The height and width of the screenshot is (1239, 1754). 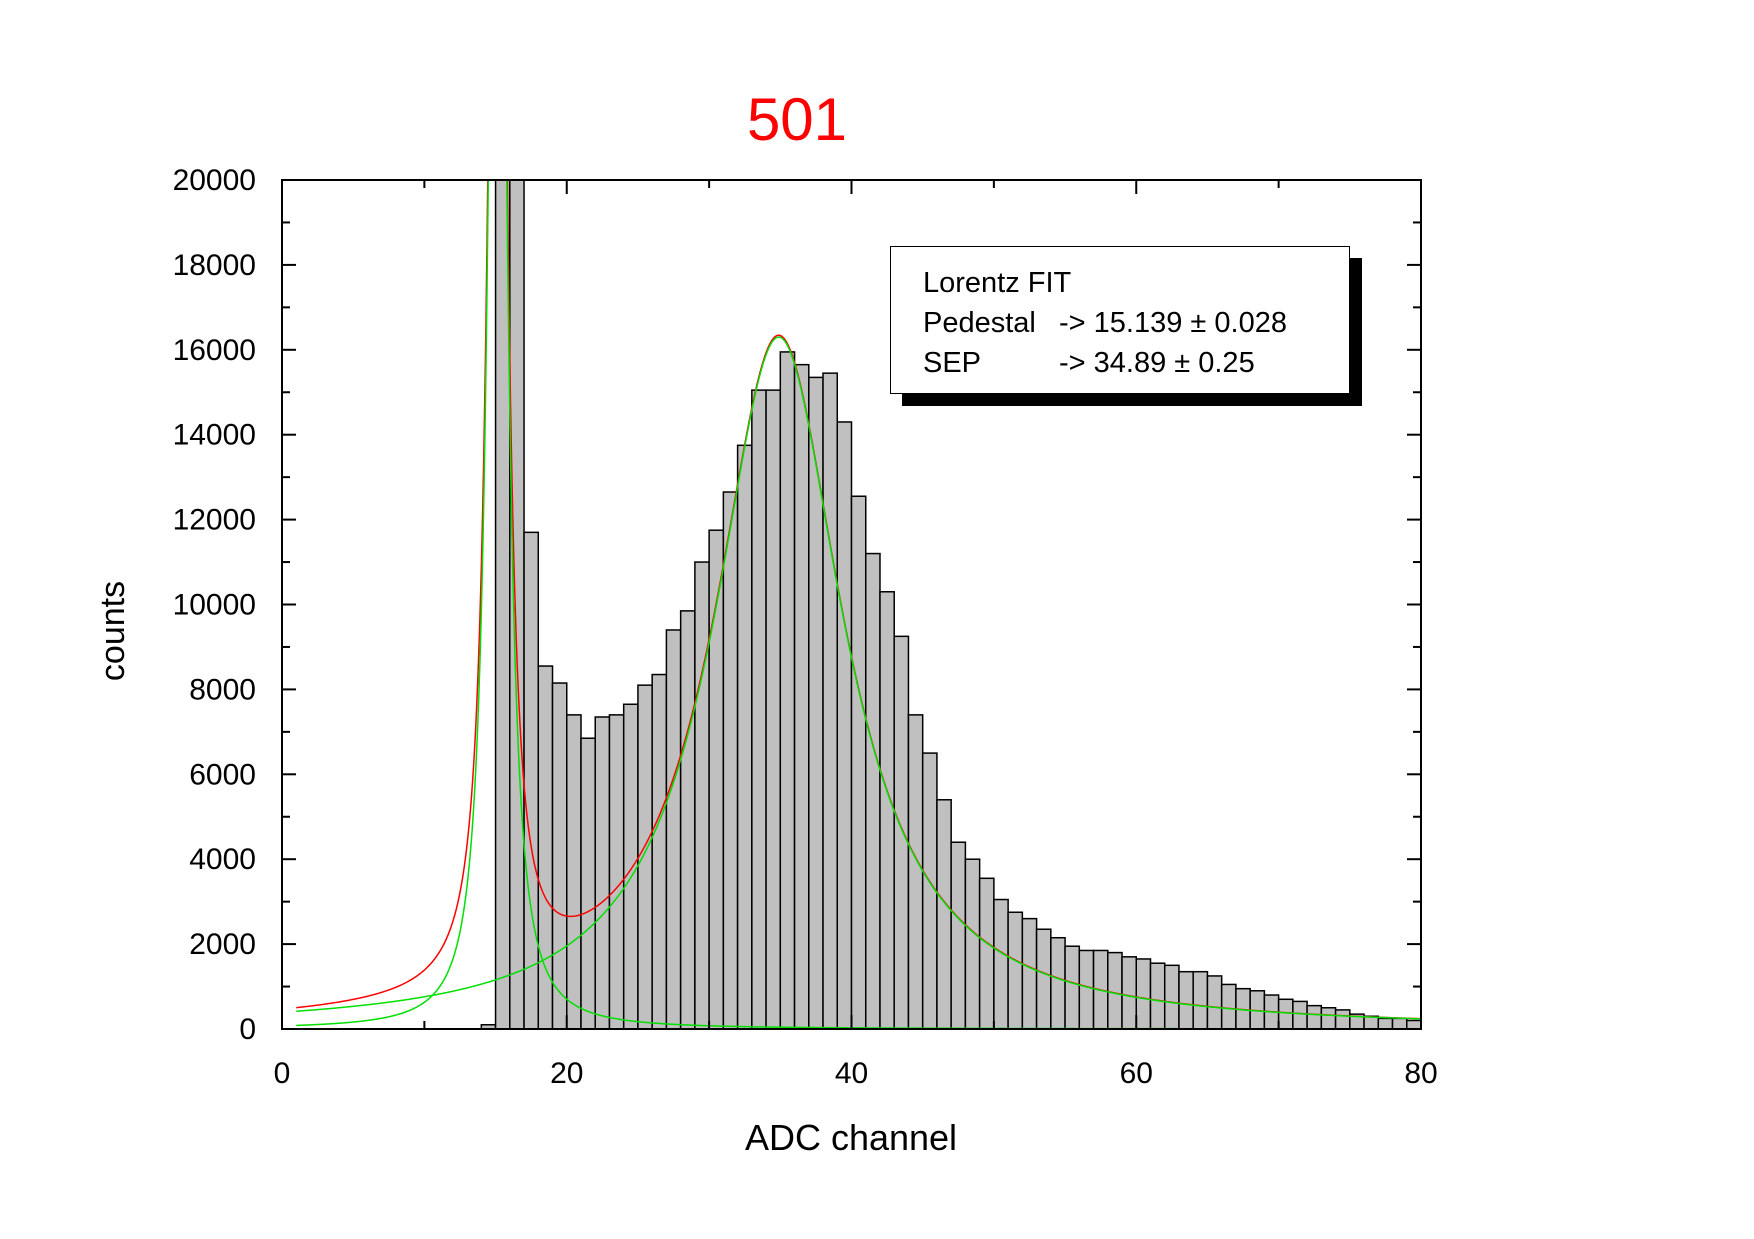 What do you see at coordinates (222, 774) in the screenshot?
I see `y-tick-label: 6000` at bounding box center [222, 774].